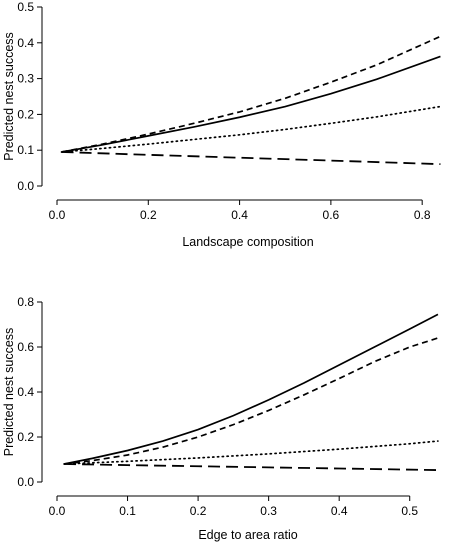  Describe the element at coordinates (409, 511) in the screenshot. I see `x-tick-label: 0.5` at that location.